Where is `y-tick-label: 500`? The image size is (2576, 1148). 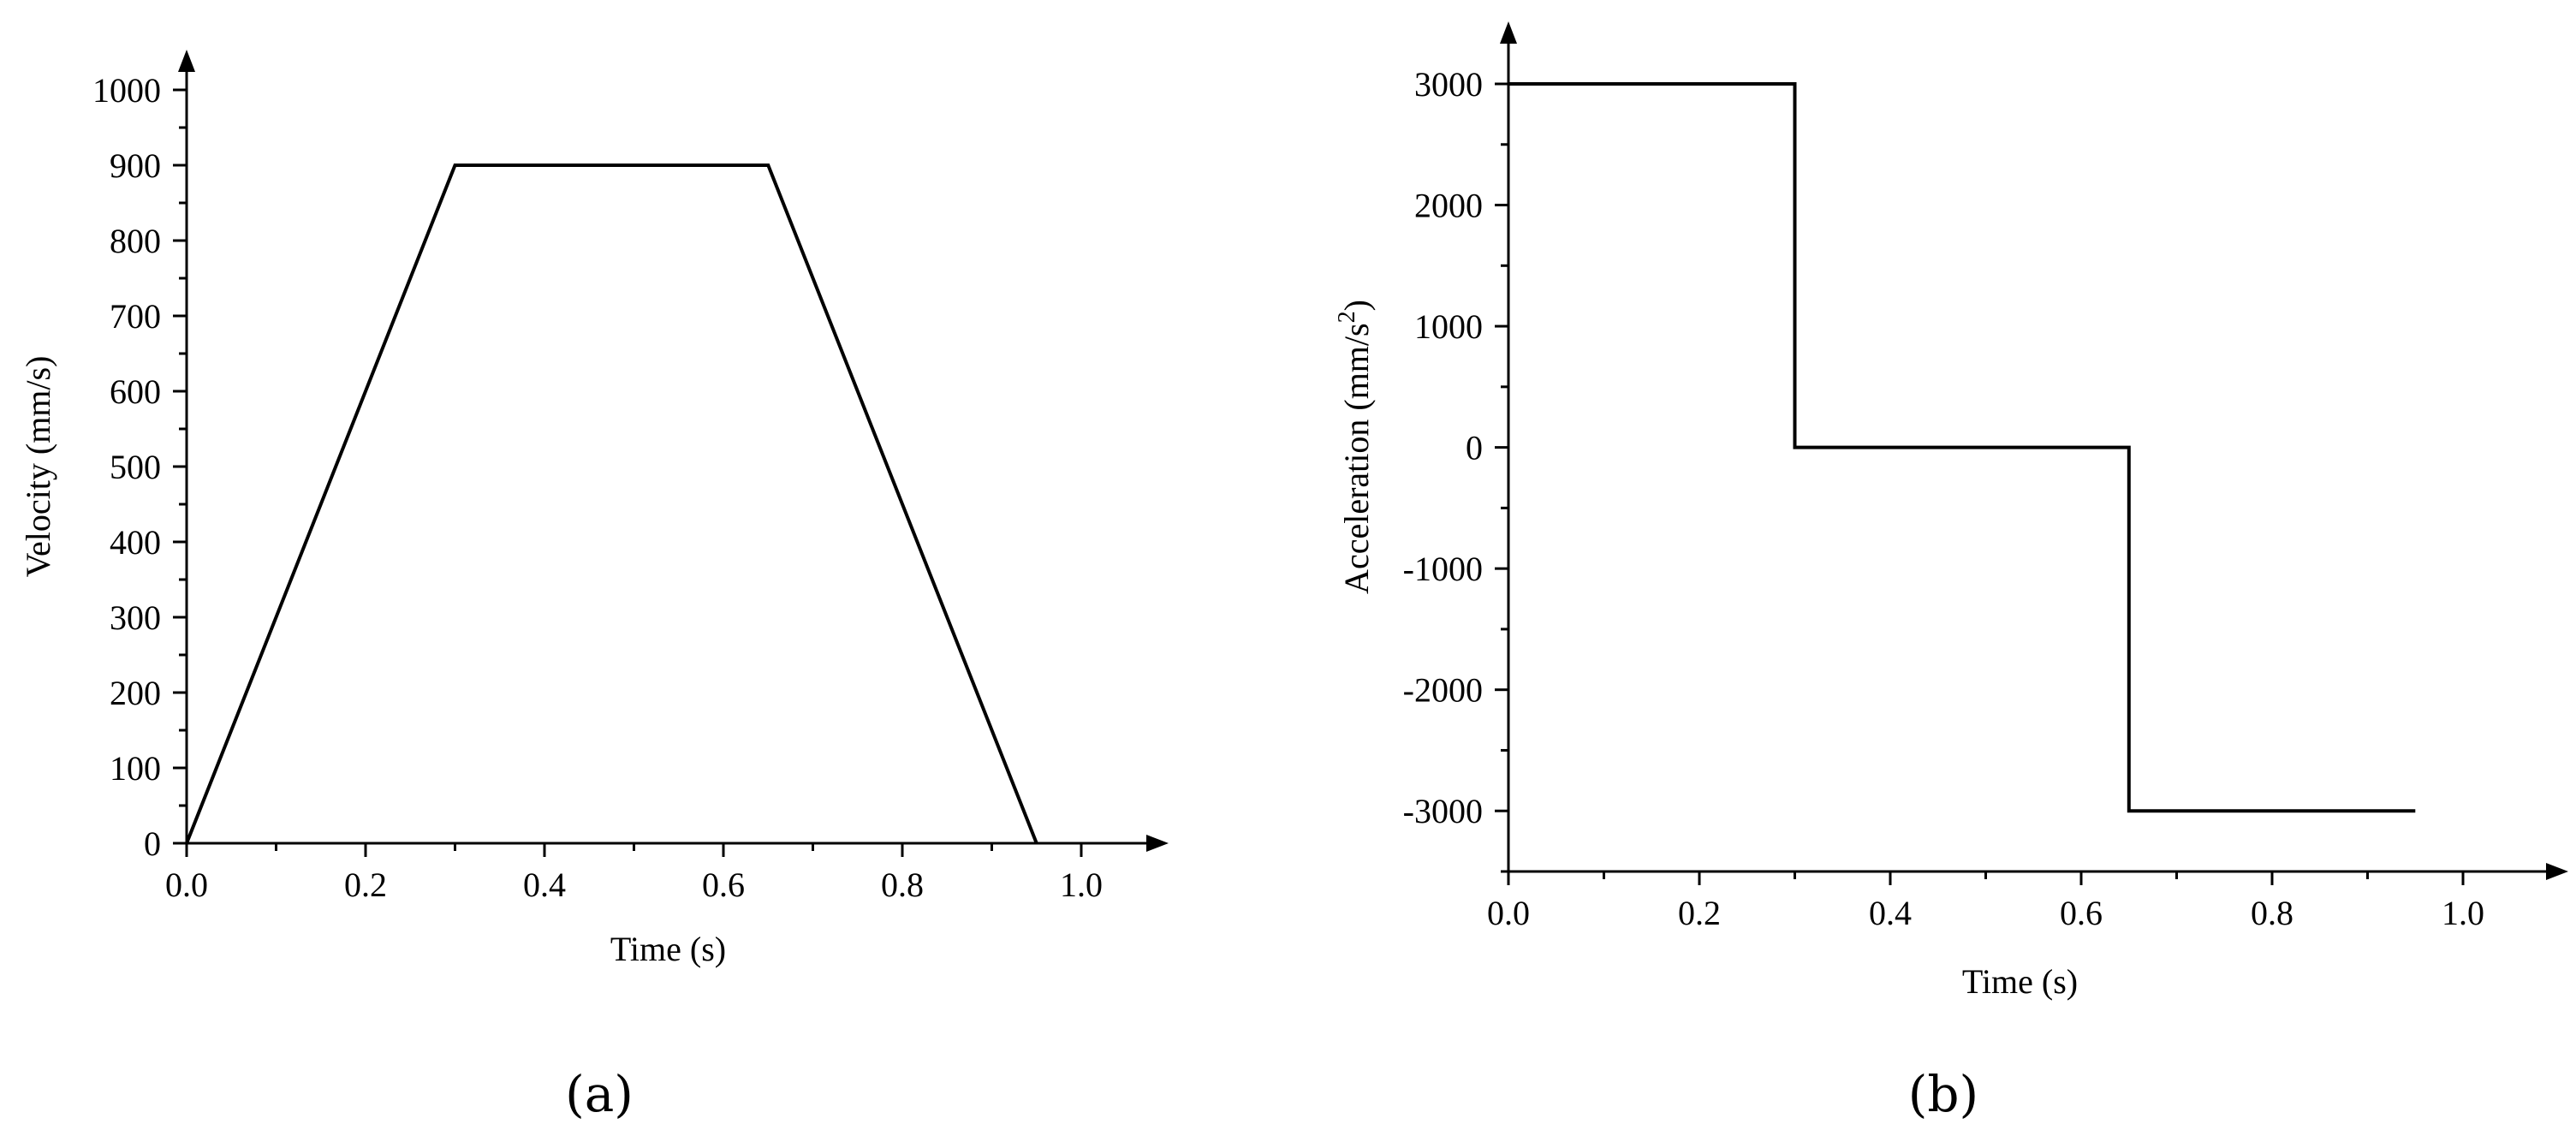
y-tick-label: 500 is located at coordinates (136, 467).